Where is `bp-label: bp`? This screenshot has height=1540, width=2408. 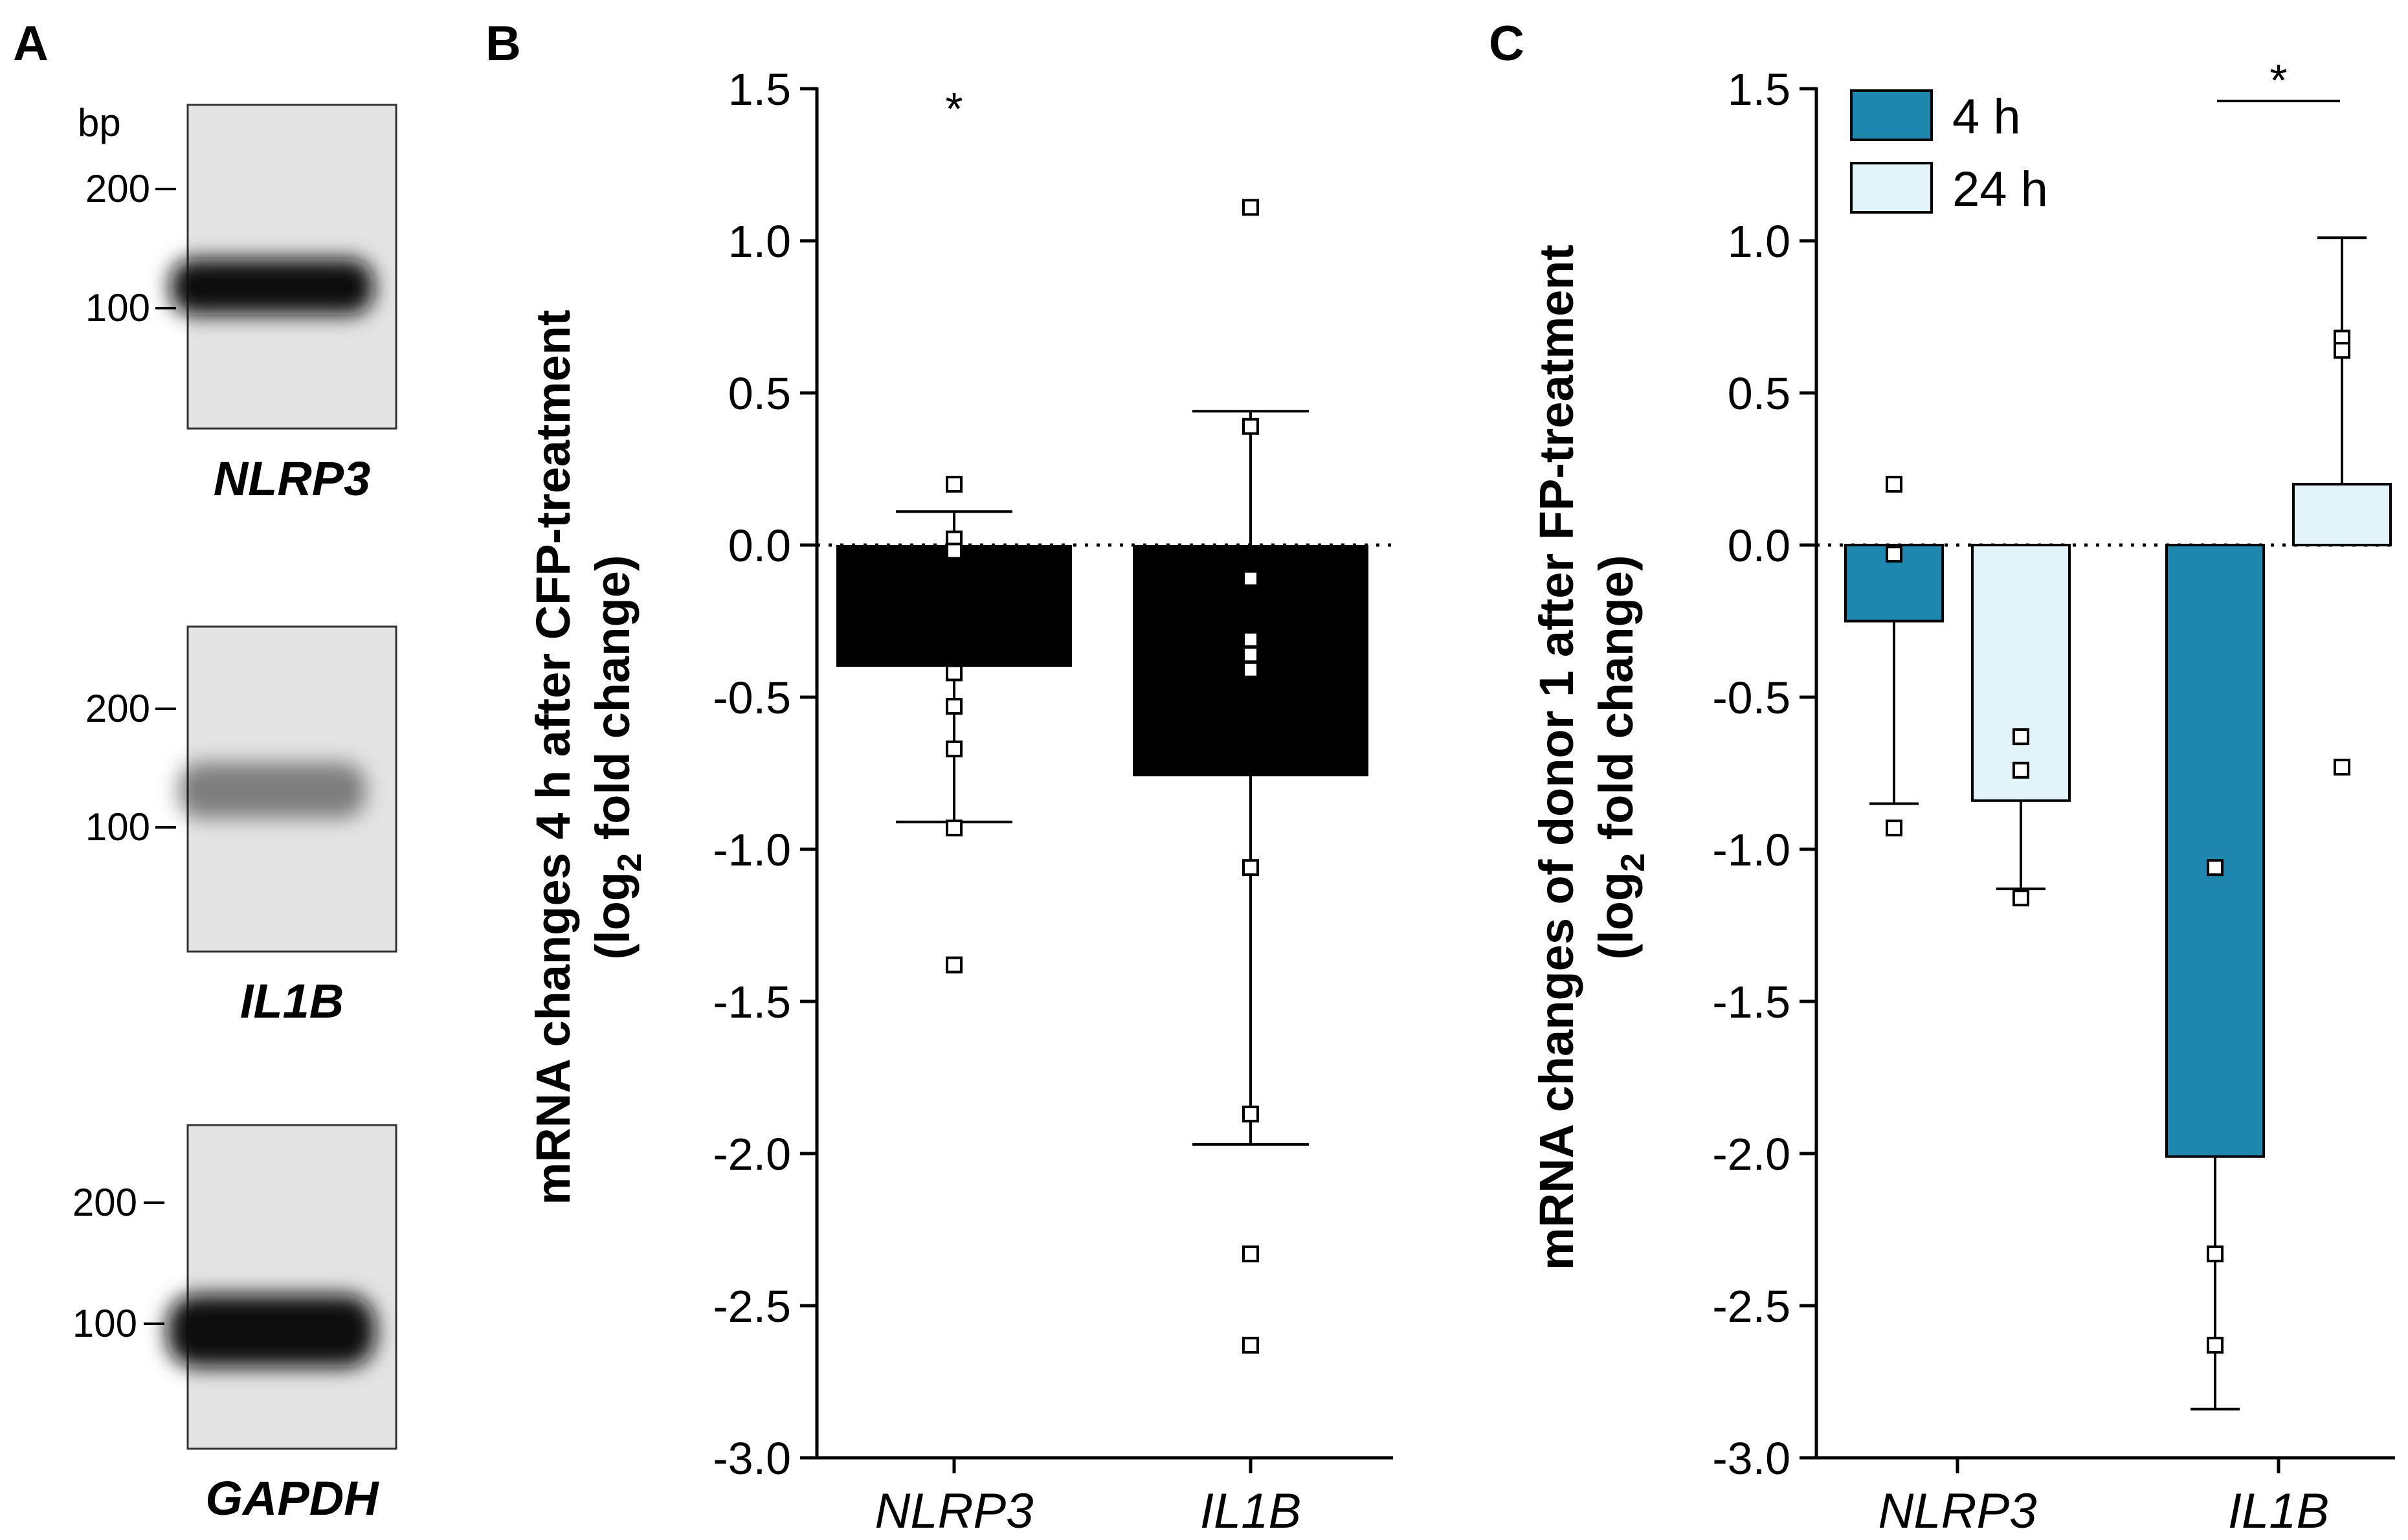
bp-label: bp is located at coordinates (100, 123).